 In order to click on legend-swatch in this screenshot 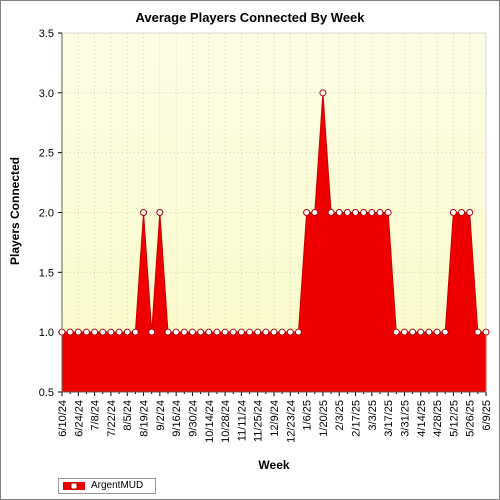, I will do `click(74, 486)`.